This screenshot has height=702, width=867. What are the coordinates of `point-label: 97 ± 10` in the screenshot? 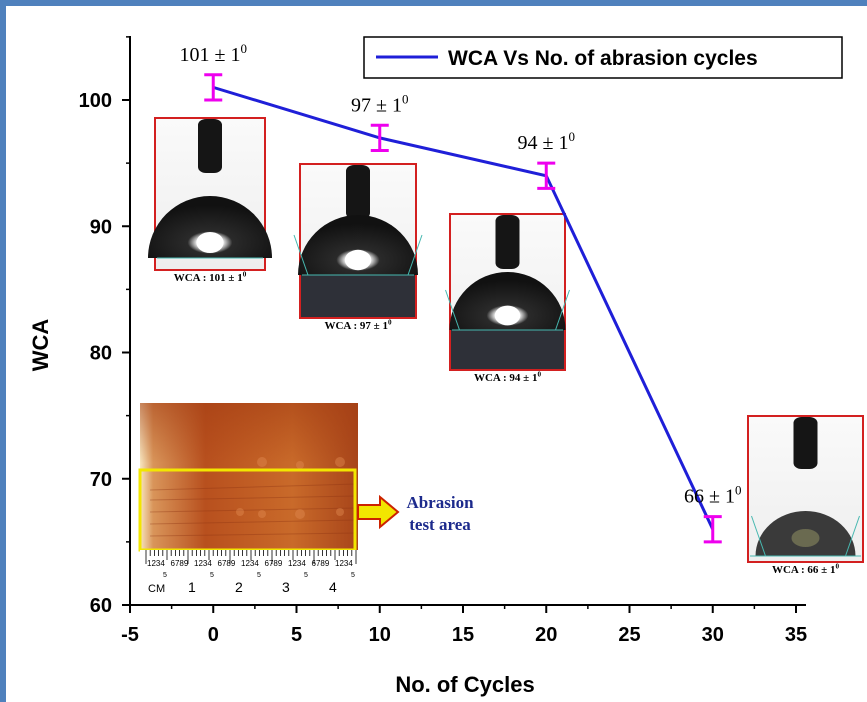 It's located at (379, 103).